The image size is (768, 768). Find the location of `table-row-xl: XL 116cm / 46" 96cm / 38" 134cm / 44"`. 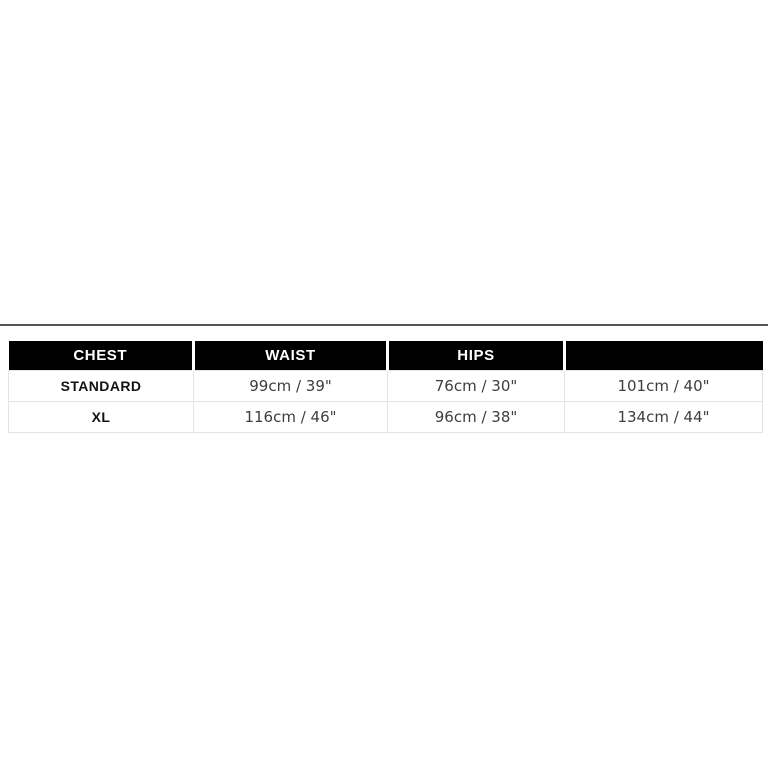

table-row-xl: XL 116cm / 46" 96cm / 38" 134cm / 44" is located at coordinates (385, 417).